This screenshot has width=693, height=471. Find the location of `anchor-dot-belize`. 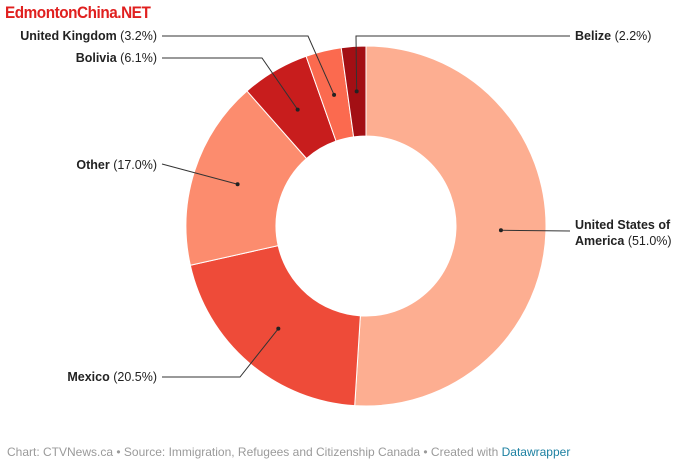

anchor-dot-belize is located at coordinates (356, 91).